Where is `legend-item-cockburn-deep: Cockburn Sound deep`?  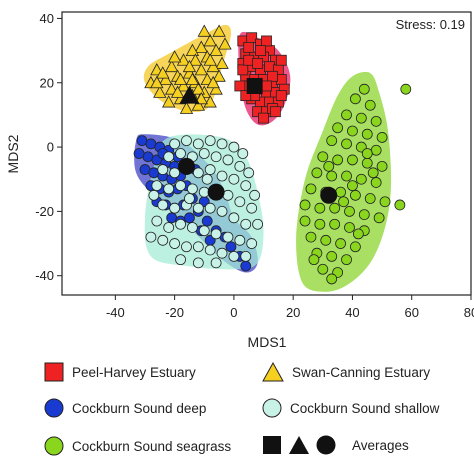
legend-item-cockburn-deep: Cockburn Sound deep is located at coordinates (125, 408).